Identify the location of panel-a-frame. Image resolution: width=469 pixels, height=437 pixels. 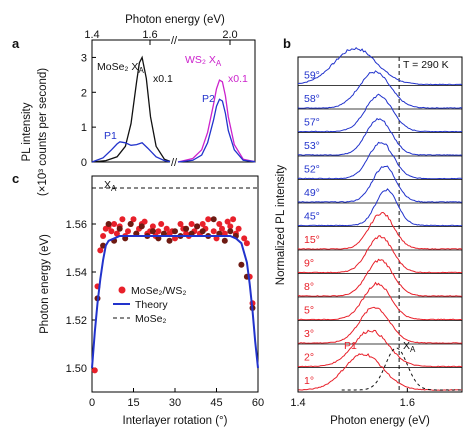
(173, 101).